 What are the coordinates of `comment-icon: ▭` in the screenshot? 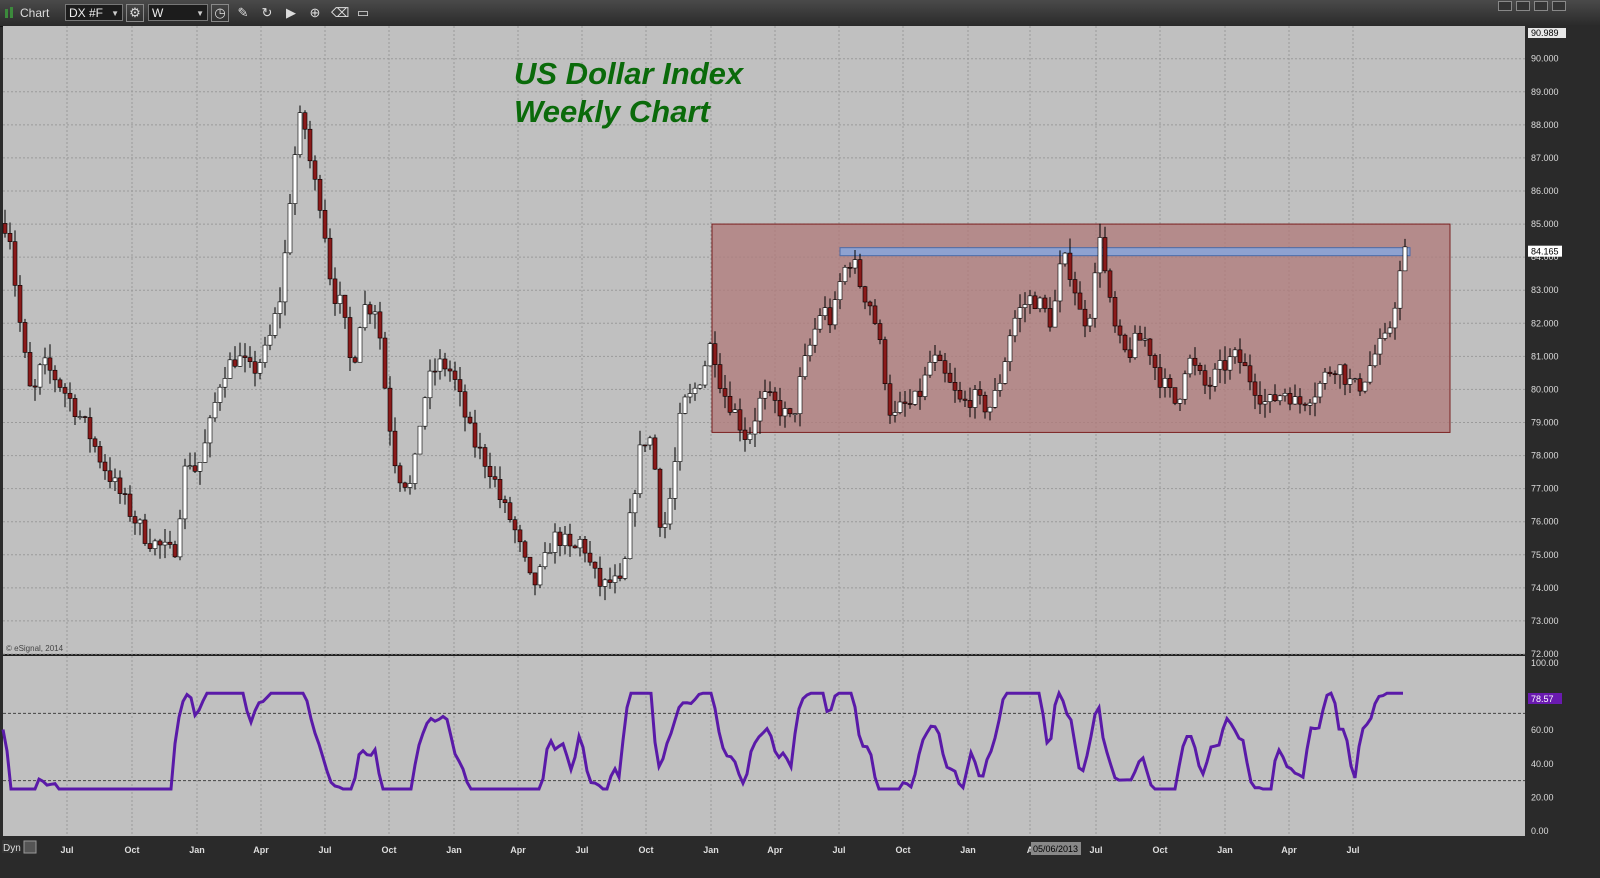 It's located at (363, 12).